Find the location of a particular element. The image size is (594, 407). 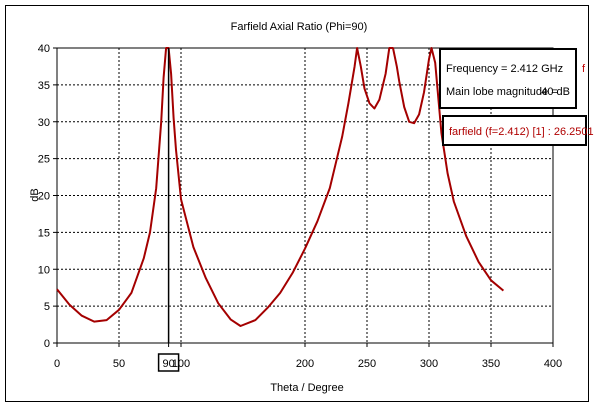

marker-tick-label: 90 is located at coordinates (168, 364).